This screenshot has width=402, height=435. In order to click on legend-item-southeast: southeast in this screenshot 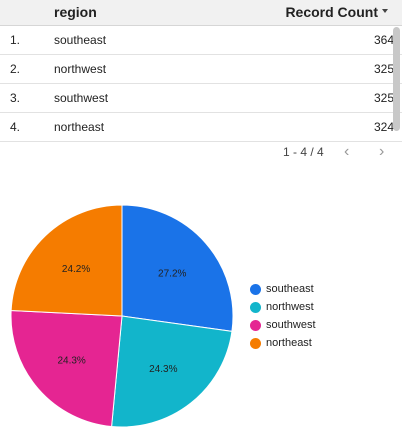, I will do `click(283, 289)`.